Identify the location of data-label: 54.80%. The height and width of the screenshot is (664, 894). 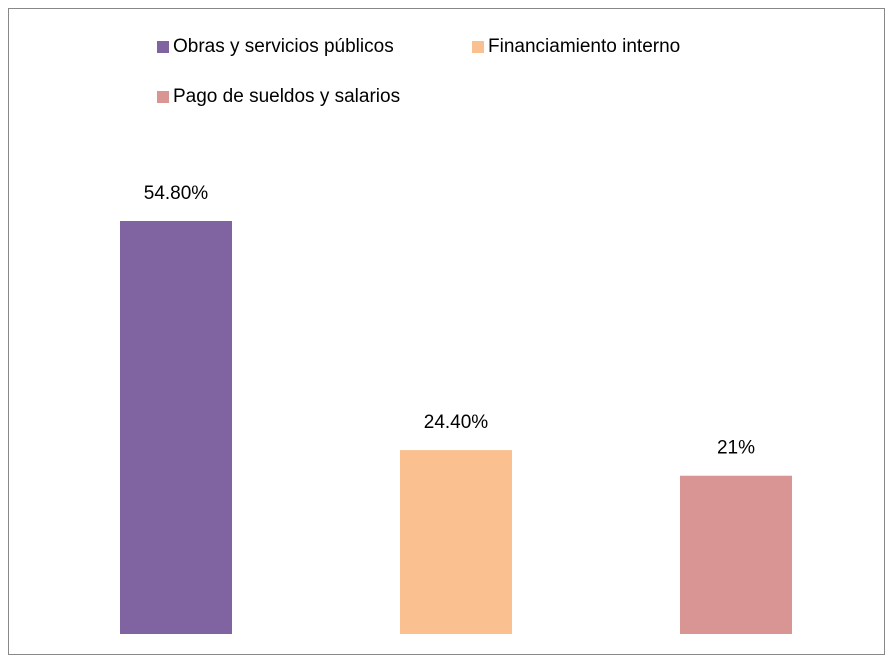
(176, 193).